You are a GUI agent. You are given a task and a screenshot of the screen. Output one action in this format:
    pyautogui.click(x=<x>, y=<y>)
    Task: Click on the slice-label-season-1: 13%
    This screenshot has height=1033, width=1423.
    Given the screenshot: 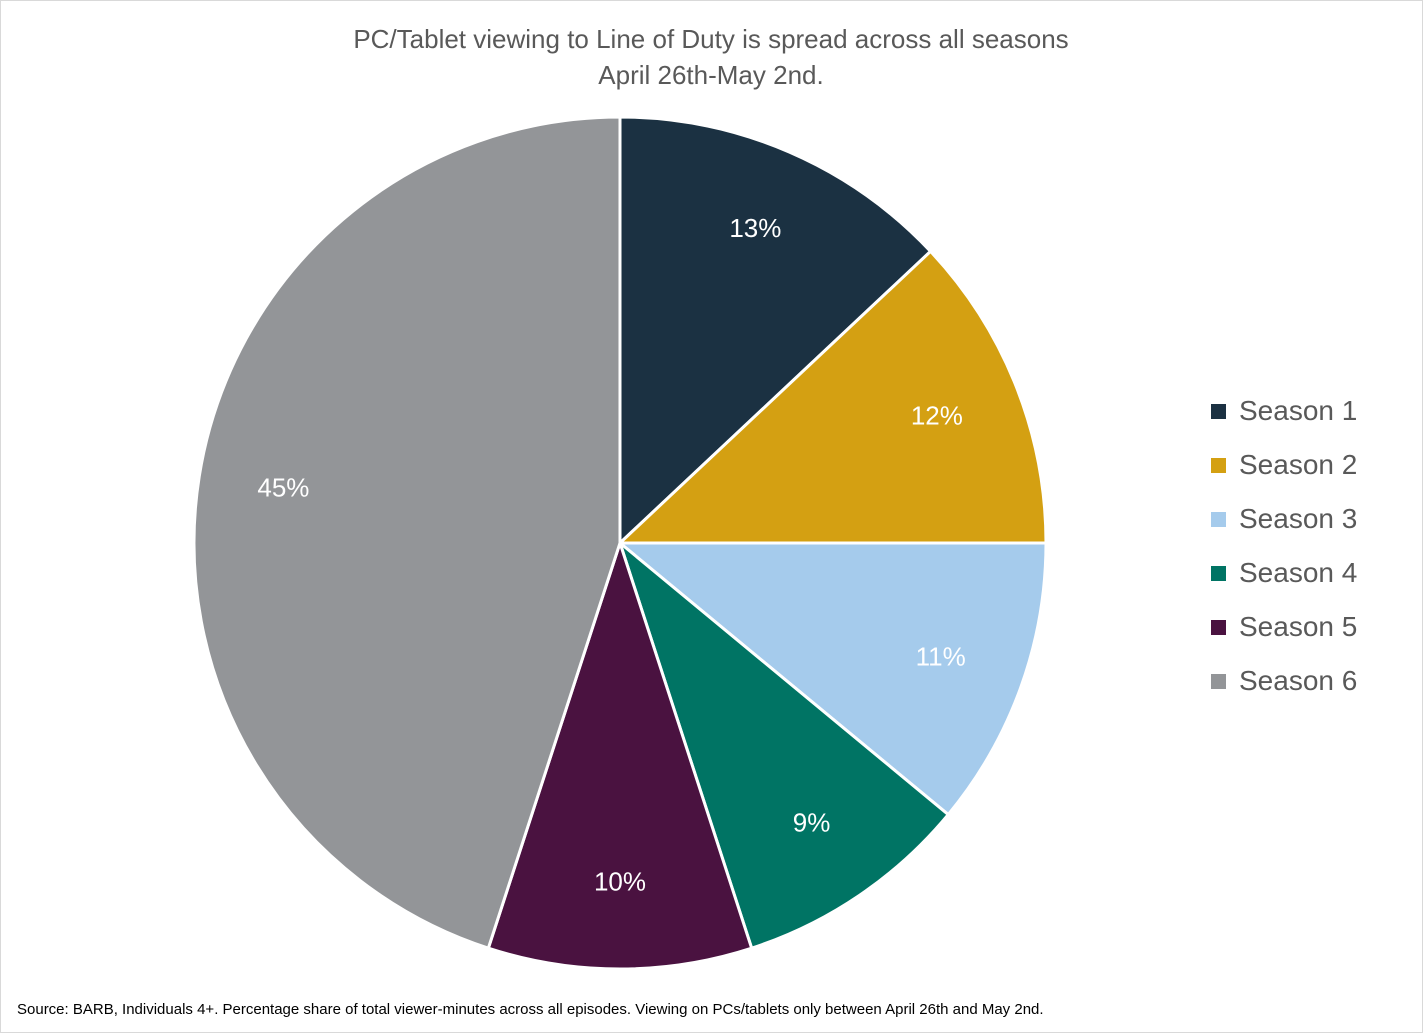 What is the action you would take?
    pyautogui.click(x=755, y=228)
    